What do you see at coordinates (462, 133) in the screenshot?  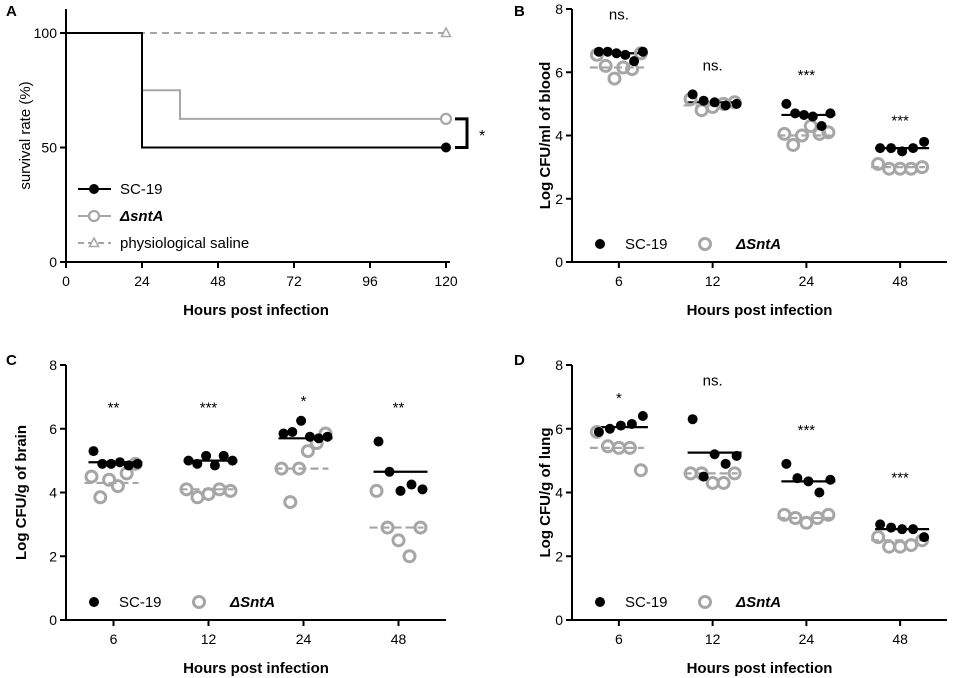 I see `significance-bracket` at bounding box center [462, 133].